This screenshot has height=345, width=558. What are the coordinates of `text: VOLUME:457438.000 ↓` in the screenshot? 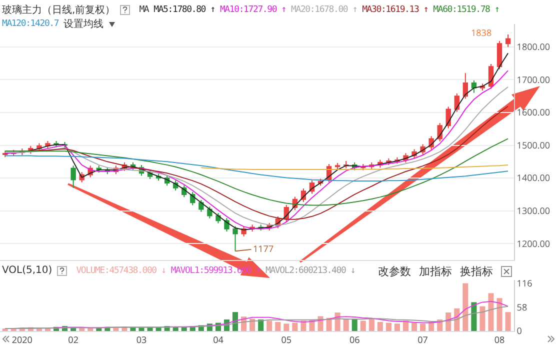 It's located at (121, 271).